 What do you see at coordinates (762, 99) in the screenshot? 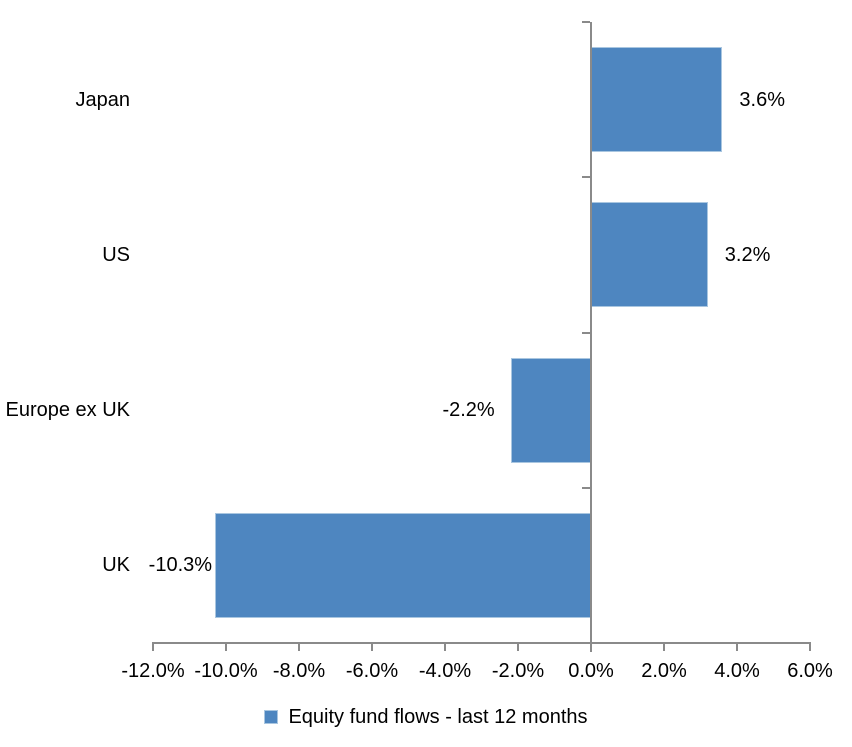
I see `data-label-japan: 3.6%` at bounding box center [762, 99].